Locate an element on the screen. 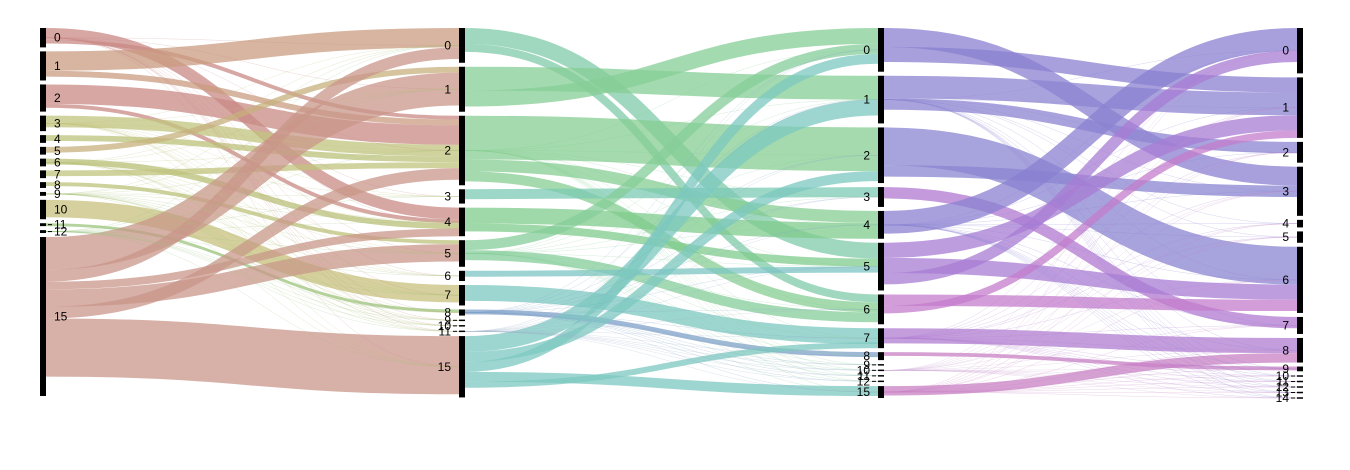 The width and height of the screenshot is (1350, 470). node-label-col1-5: 5 is located at coordinates (447, 254).